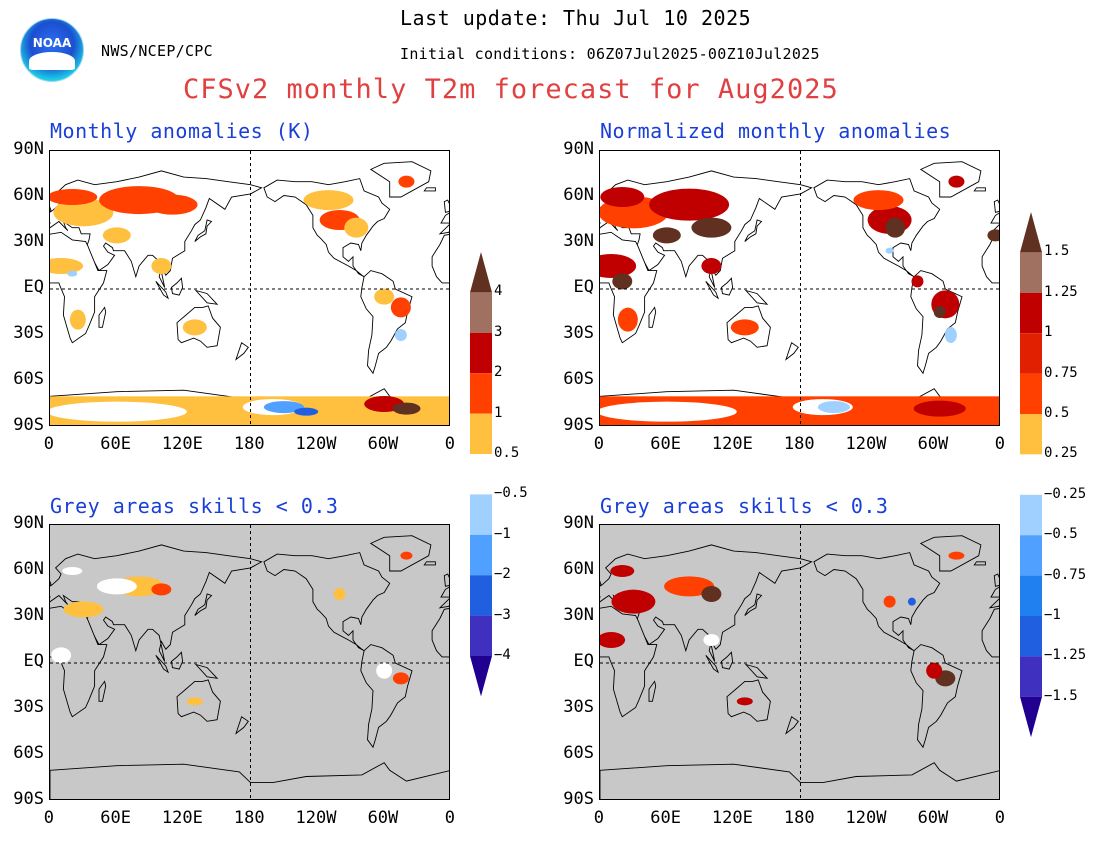 The height and width of the screenshot is (850, 1100). I want to click on antarctic-strong-warm, so click(406, 408).